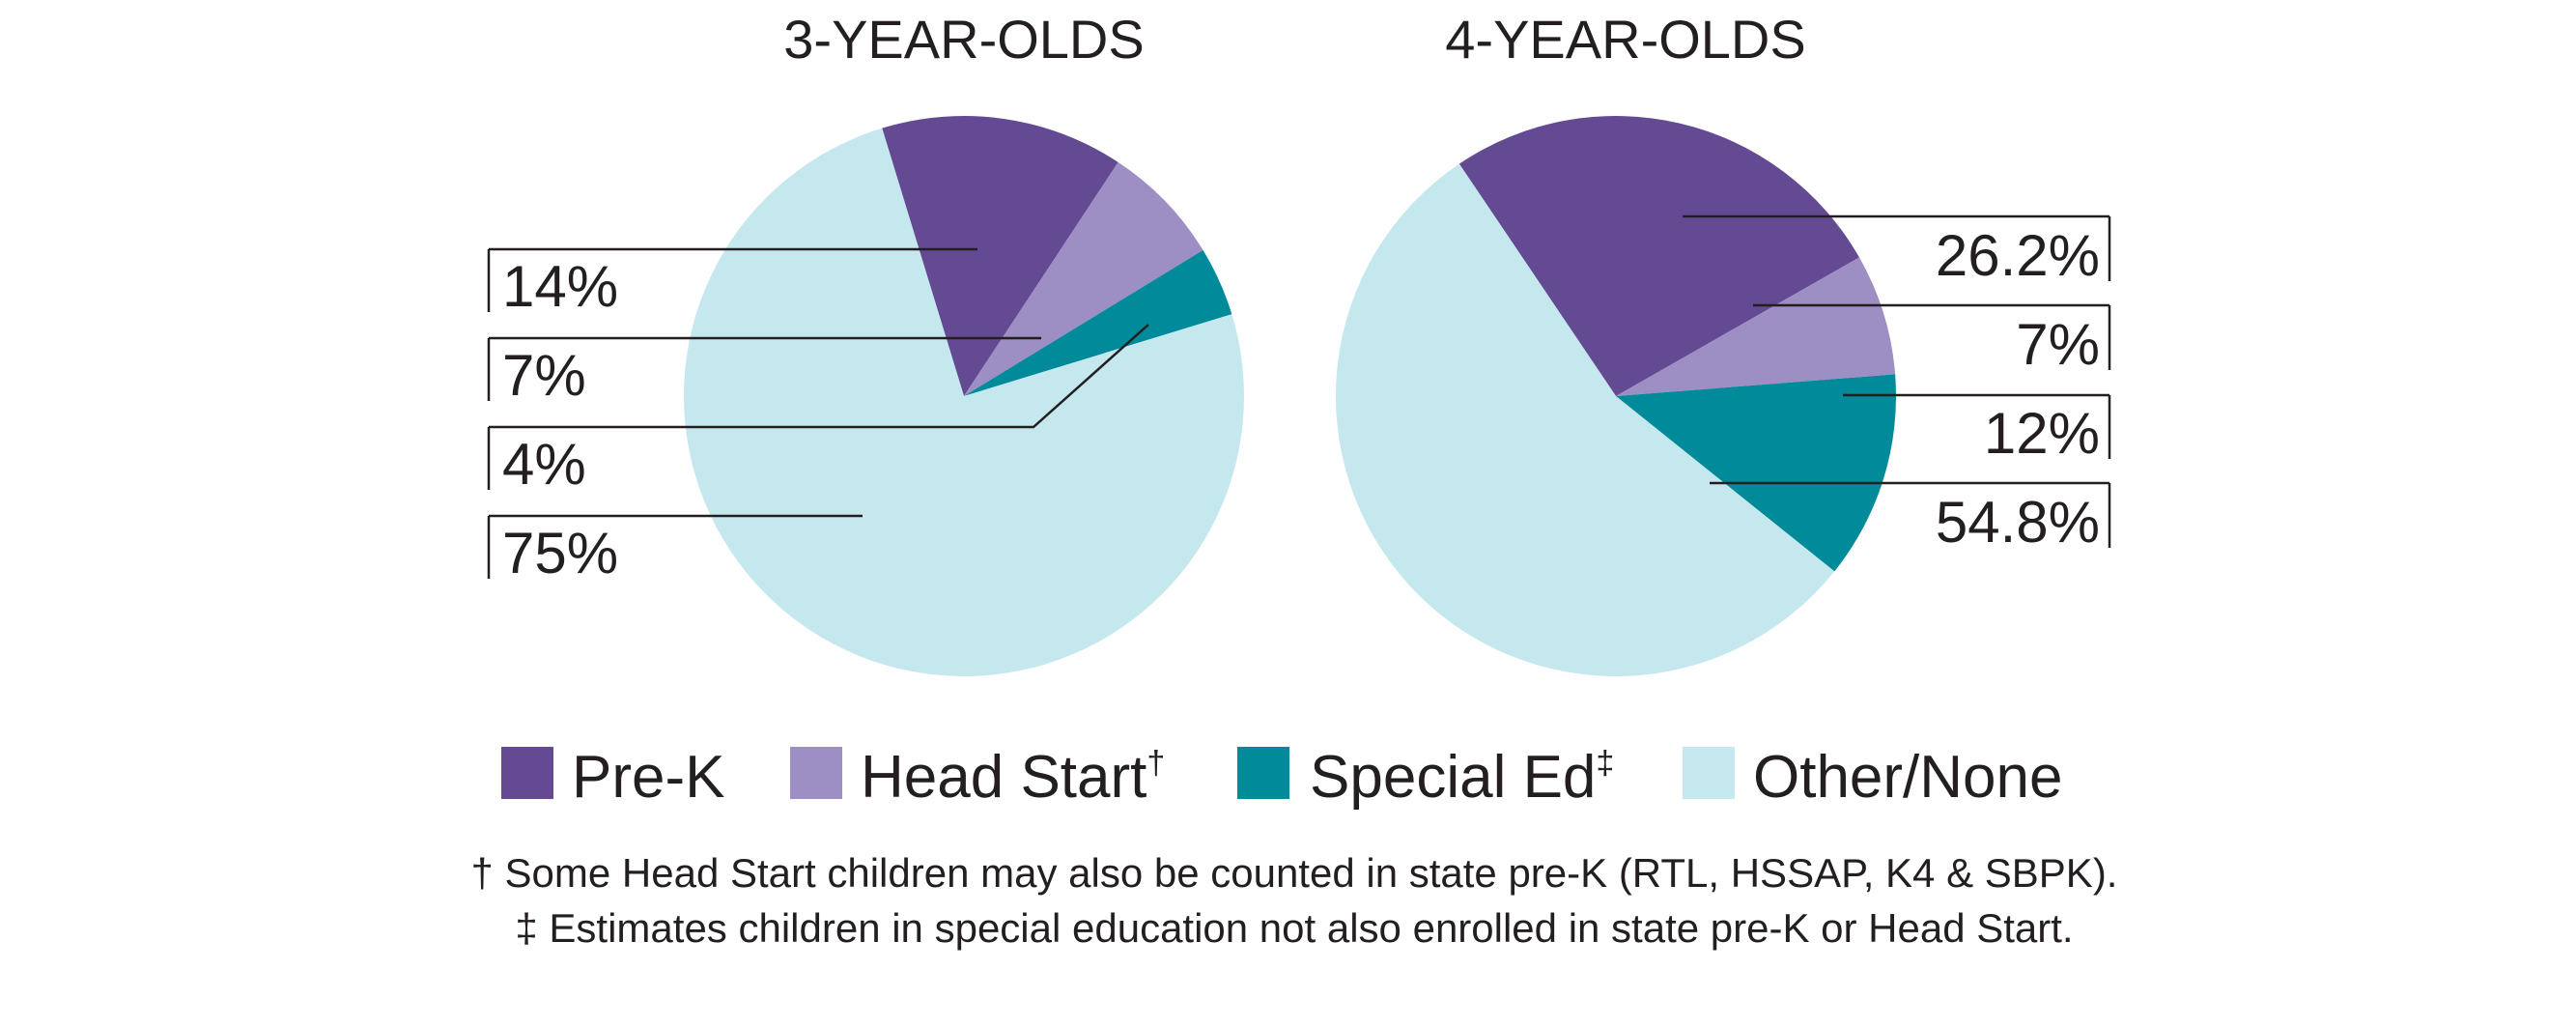  I want to click on pie-slice-special-ed-3yo, so click(1098, 322).